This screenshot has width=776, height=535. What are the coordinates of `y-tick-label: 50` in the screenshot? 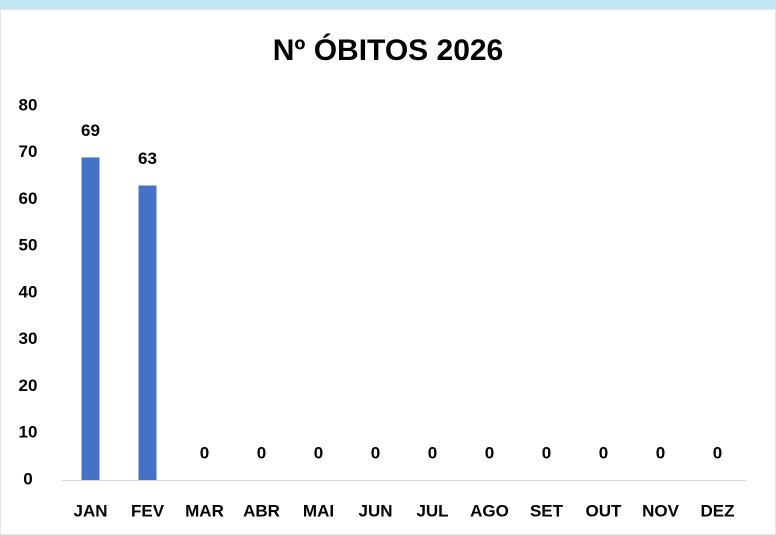 It's located at (28, 245).